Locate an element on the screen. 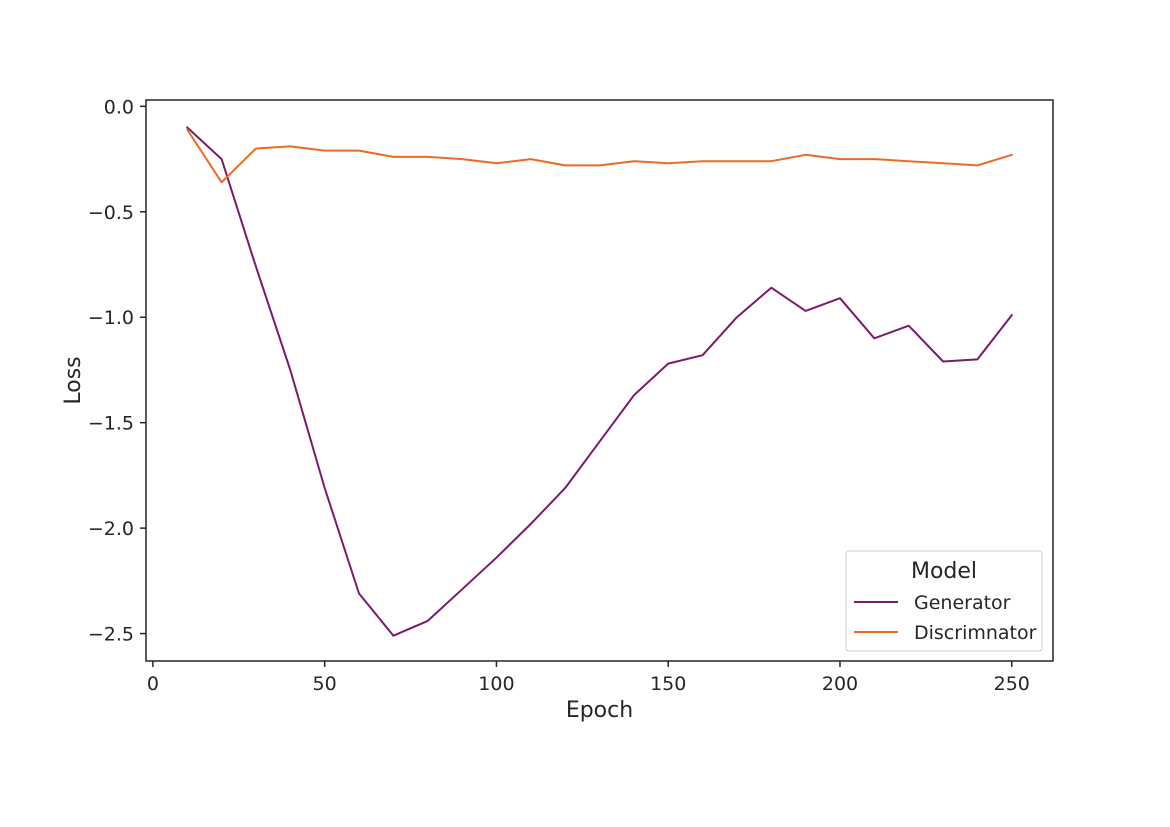  y-tick-label: 0.0 is located at coordinates (119, 107).